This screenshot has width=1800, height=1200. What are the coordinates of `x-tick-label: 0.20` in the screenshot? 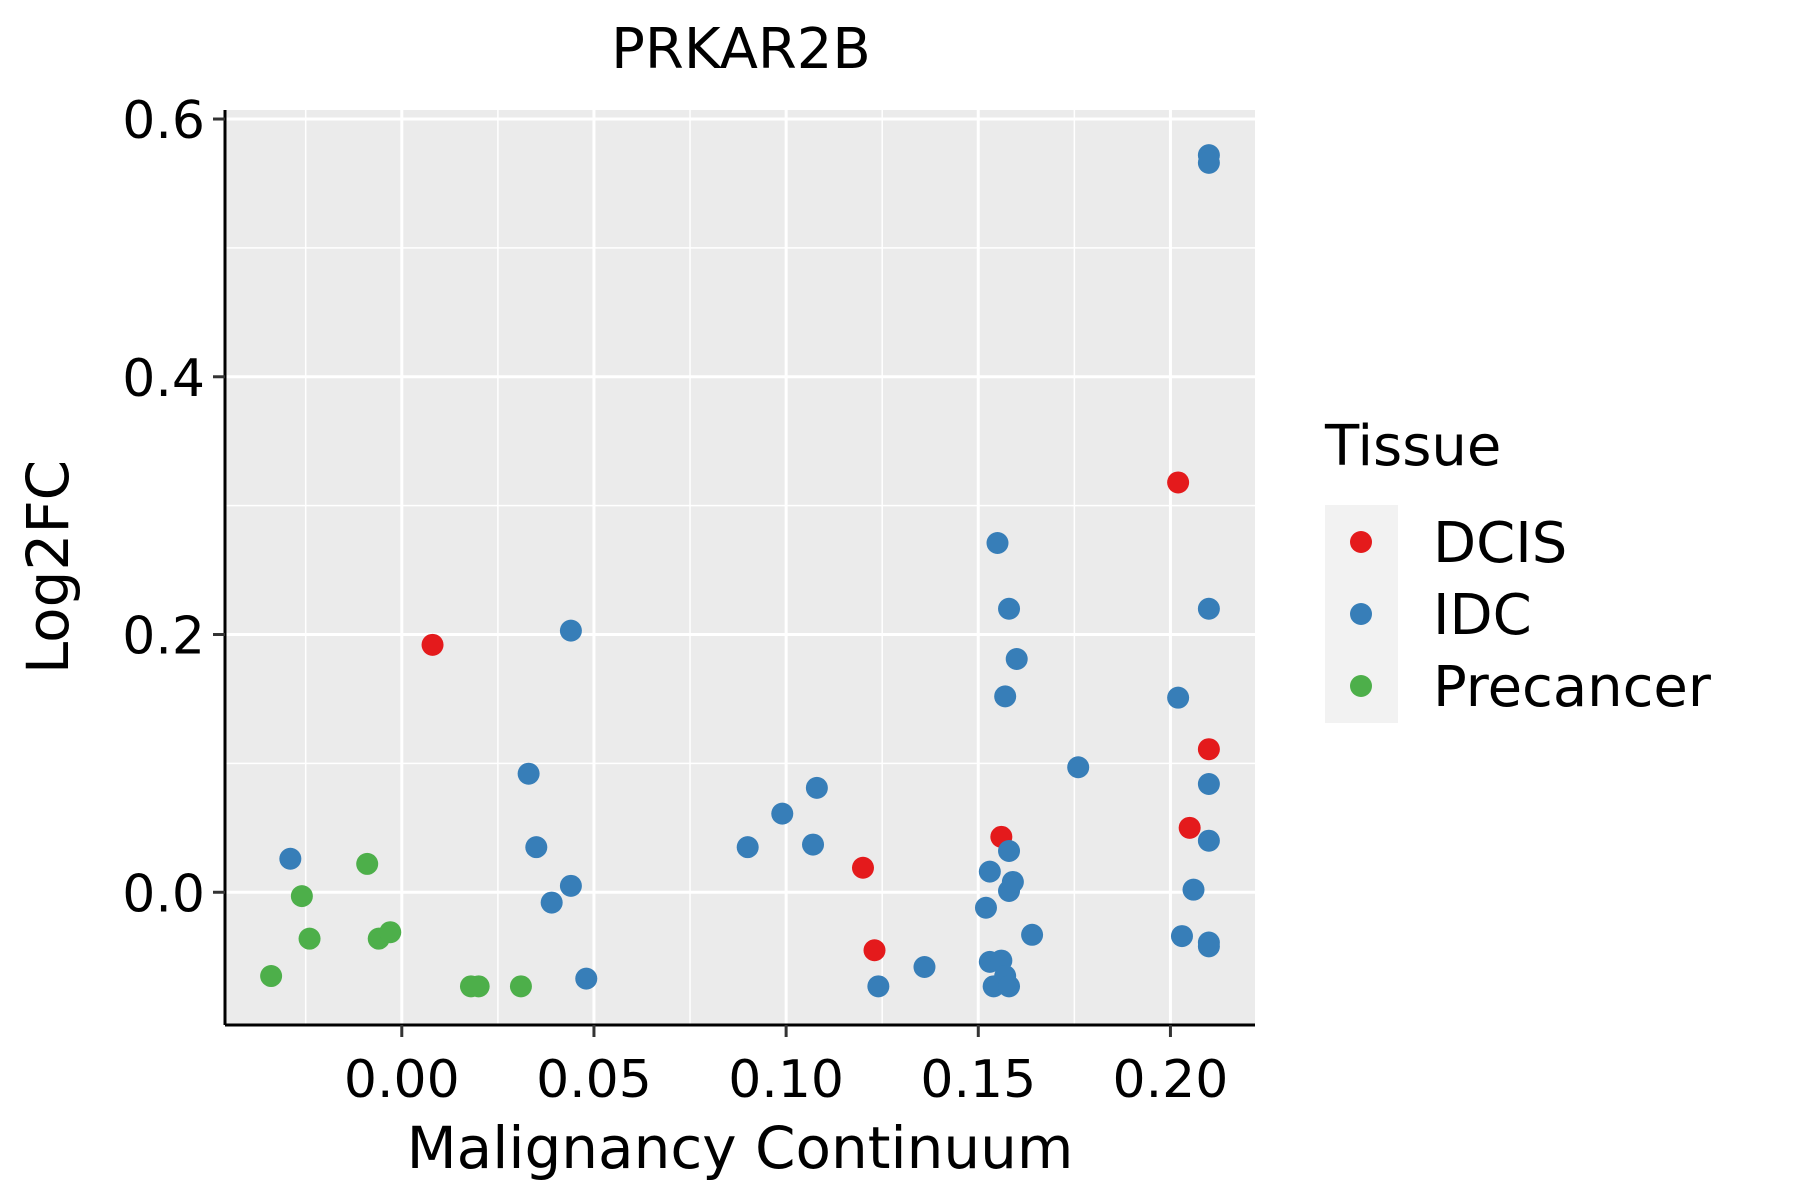 It's located at (1171, 1080).